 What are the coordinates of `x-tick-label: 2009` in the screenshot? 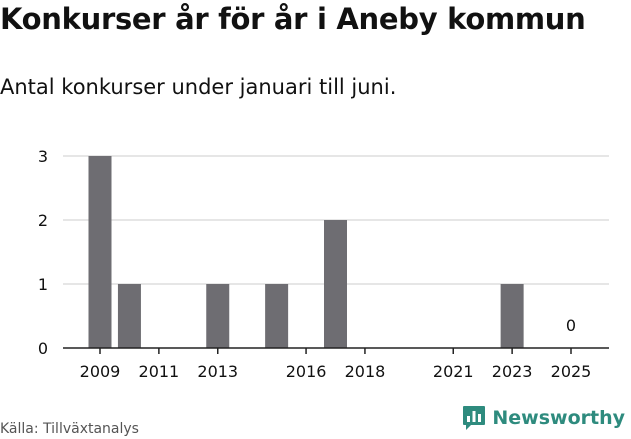 It's located at (100, 371).